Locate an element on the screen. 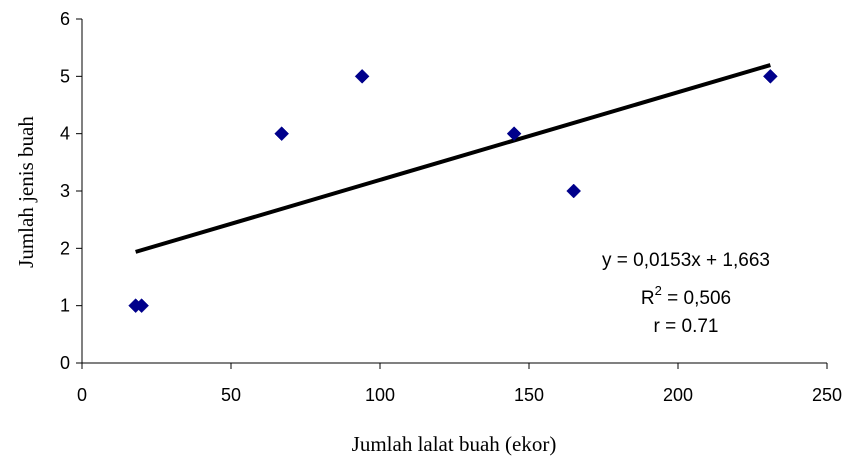  x-axis-title: Jumlah lalat buah (ekor) is located at coordinates (454, 444).